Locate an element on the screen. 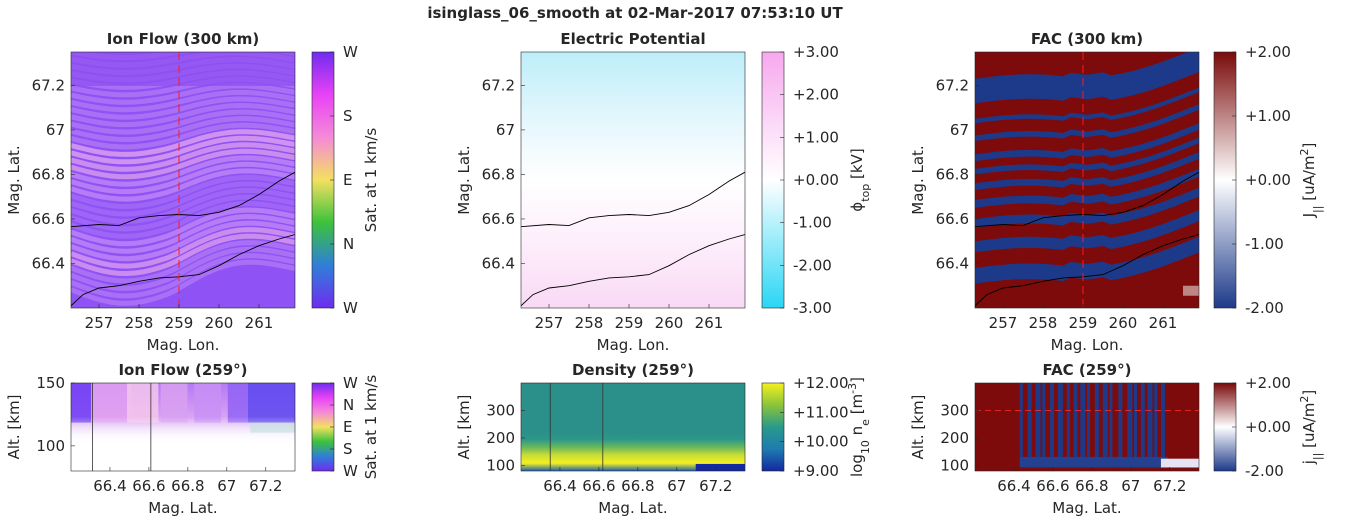 This screenshot has width=1350, height=525. colorbar-tick-label: +3.00 is located at coordinates (816, 52).